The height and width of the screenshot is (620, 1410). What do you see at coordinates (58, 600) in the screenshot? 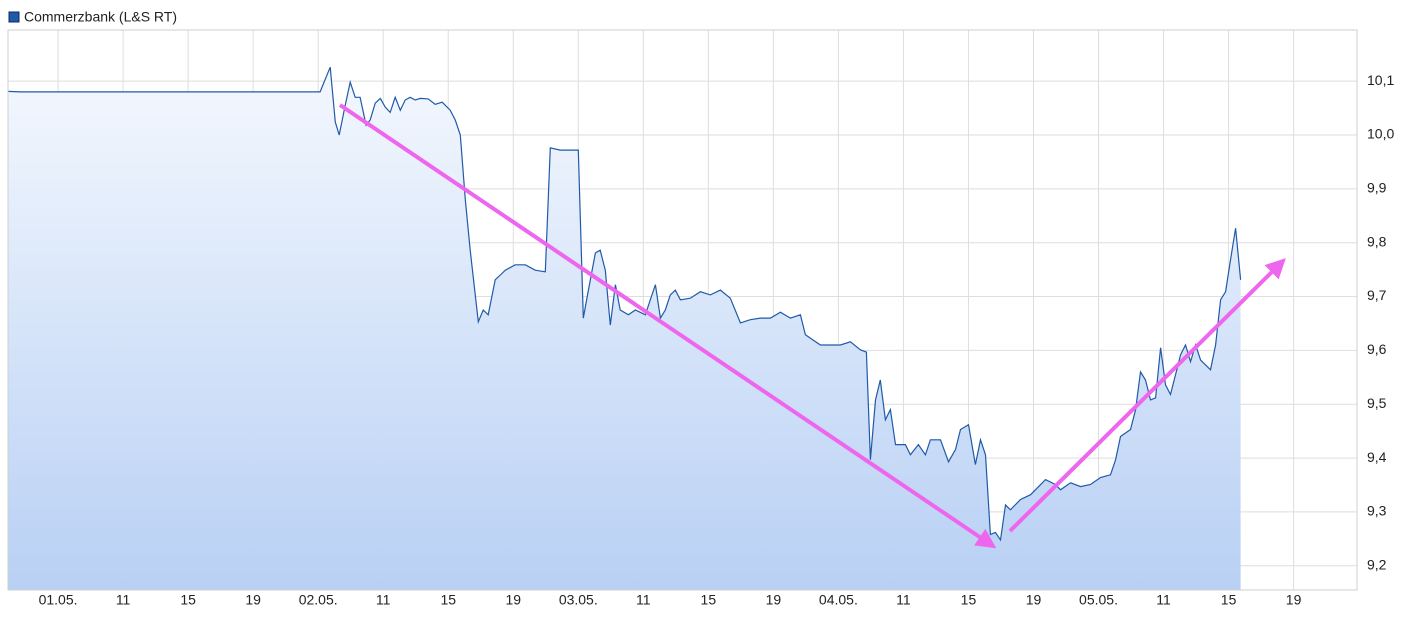
I see `x-tick-label: 01.05.` at bounding box center [58, 600].